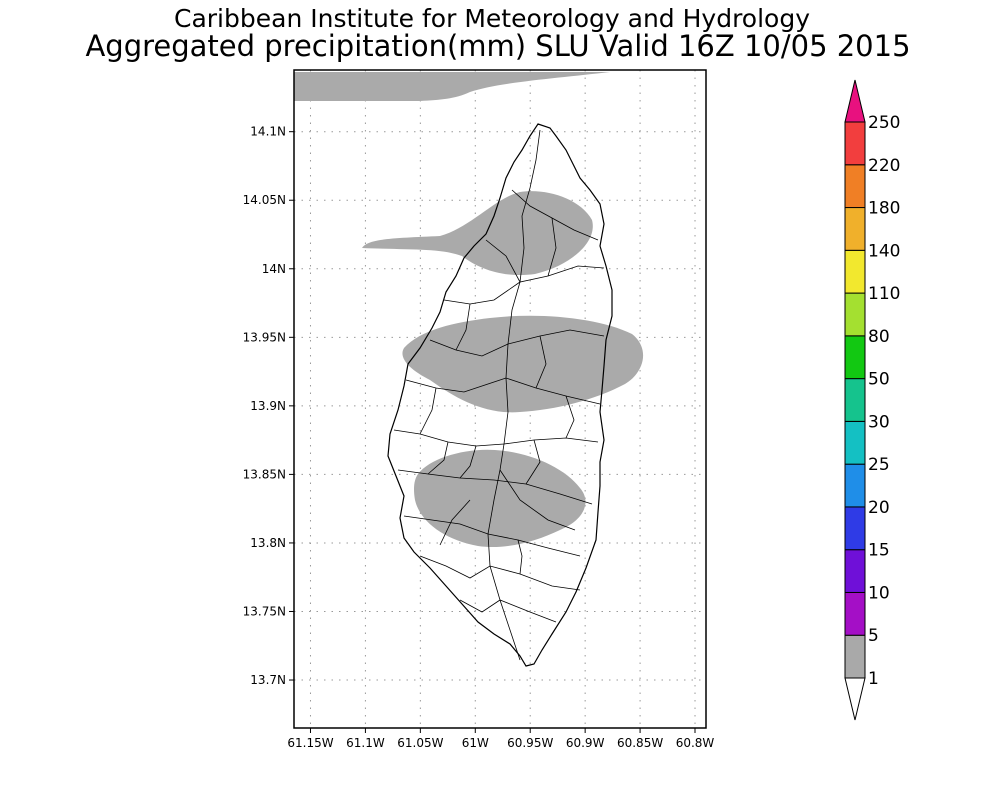 This screenshot has width=1000, height=800. I want to click on precip-area-north-offshore, so click(452, 86).